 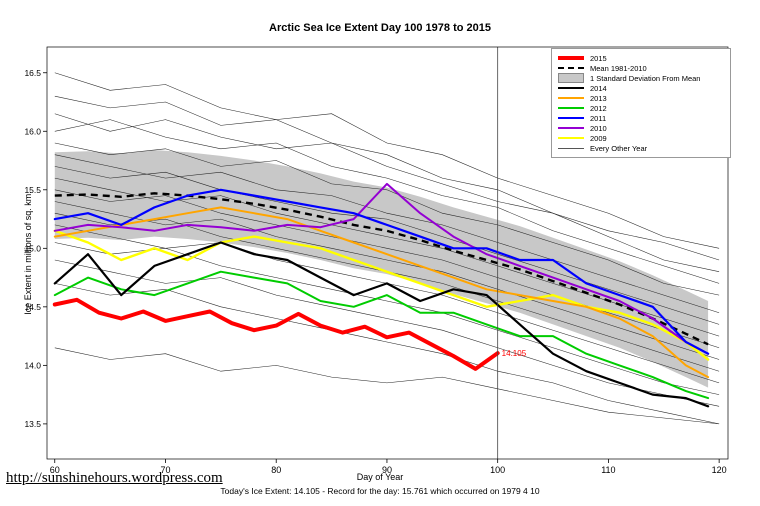 What do you see at coordinates (114, 478) in the screenshot?
I see `footer-url-link: http://sunshinehours.wordpress.com` at bounding box center [114, 478].